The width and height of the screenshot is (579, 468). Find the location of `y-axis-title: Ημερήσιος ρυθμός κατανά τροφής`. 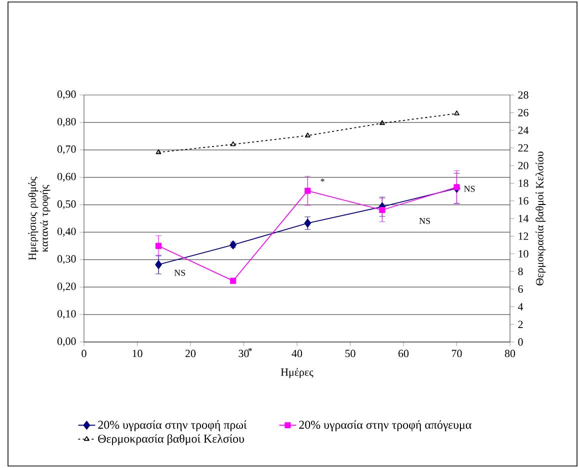

y-axis-title: Ημερήσιος ρυθμός κατανά τροφής is located at coordinates (39, 218).